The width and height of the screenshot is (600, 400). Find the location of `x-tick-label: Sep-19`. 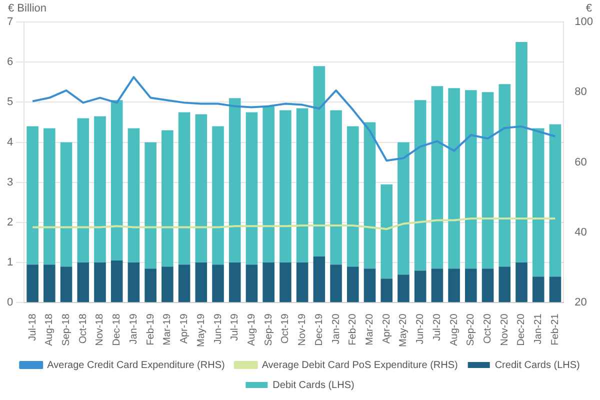

x-tick-label: Sep-19 is located at coordinates (268, 329).